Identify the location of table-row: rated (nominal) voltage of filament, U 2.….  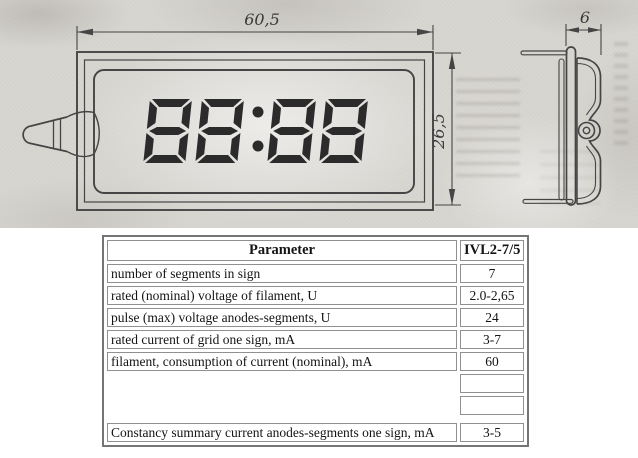
(315, 295).